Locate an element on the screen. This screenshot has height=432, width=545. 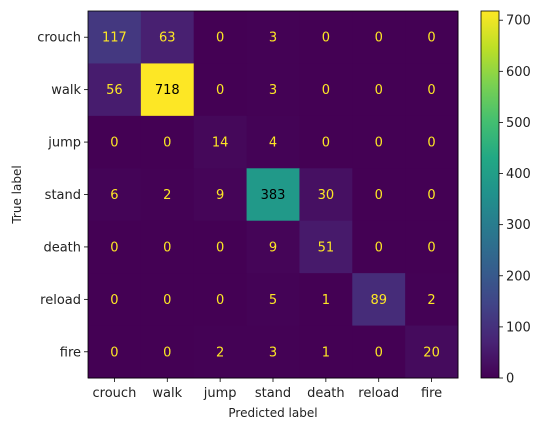
cell-value-label: 56 is located at coordinates (114, 90).